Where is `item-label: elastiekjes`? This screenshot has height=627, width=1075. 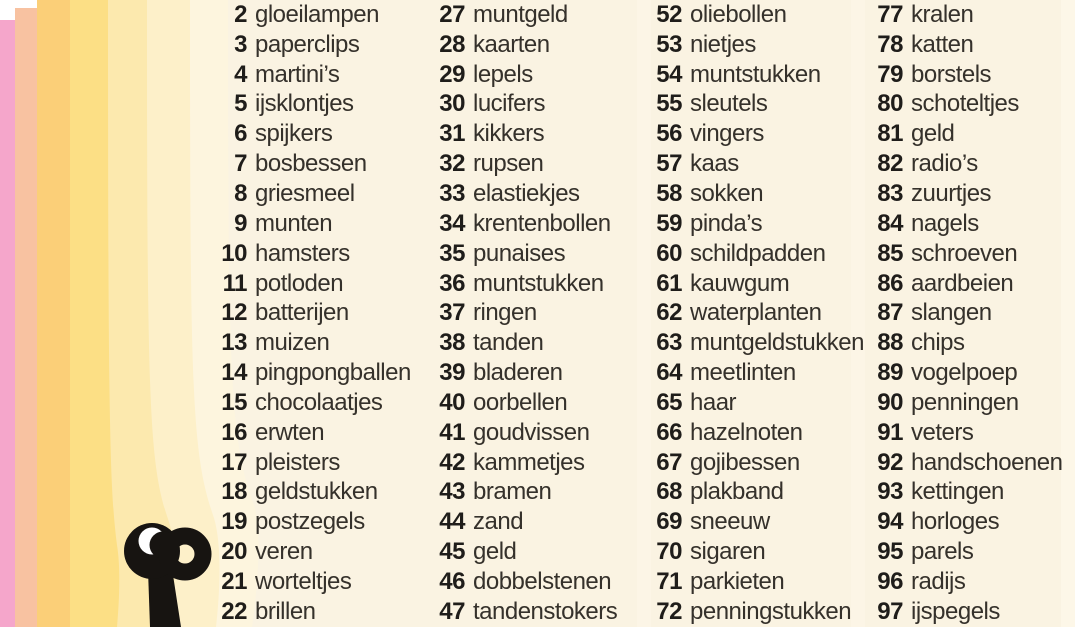 item-label: elastiekjes is located at coordinates (526, 193).